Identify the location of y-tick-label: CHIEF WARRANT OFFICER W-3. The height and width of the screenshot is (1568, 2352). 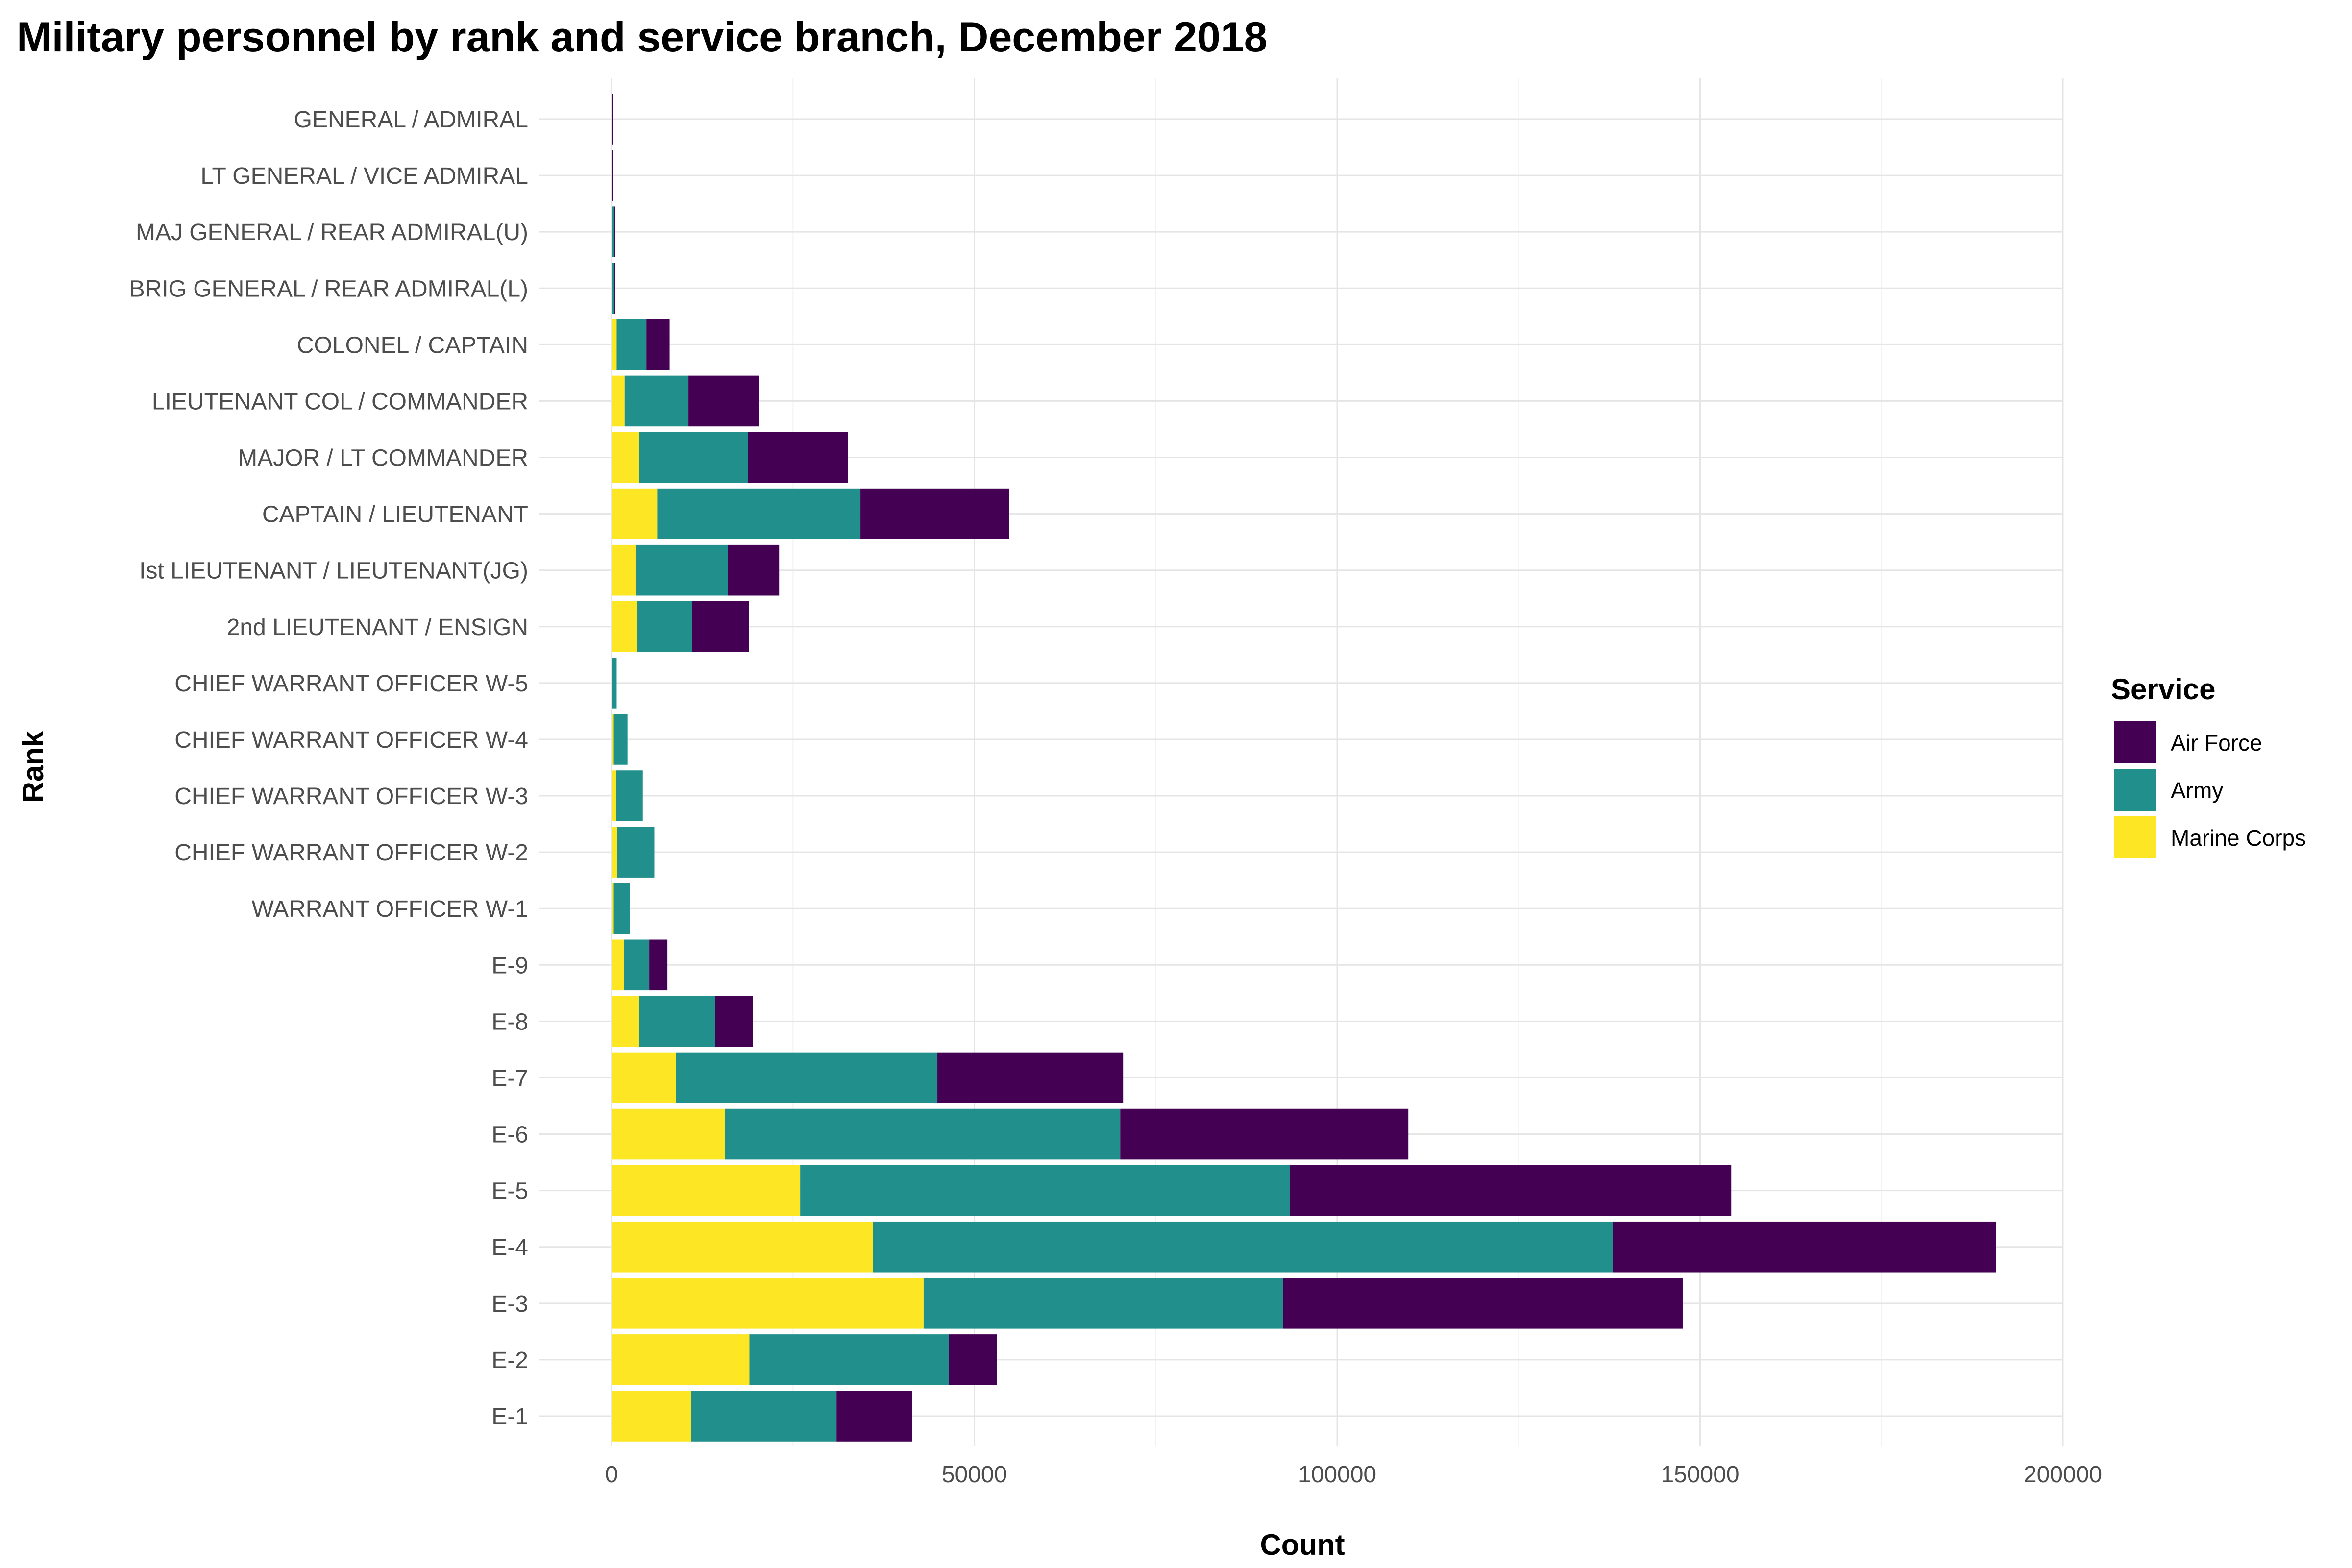
(351, 796).